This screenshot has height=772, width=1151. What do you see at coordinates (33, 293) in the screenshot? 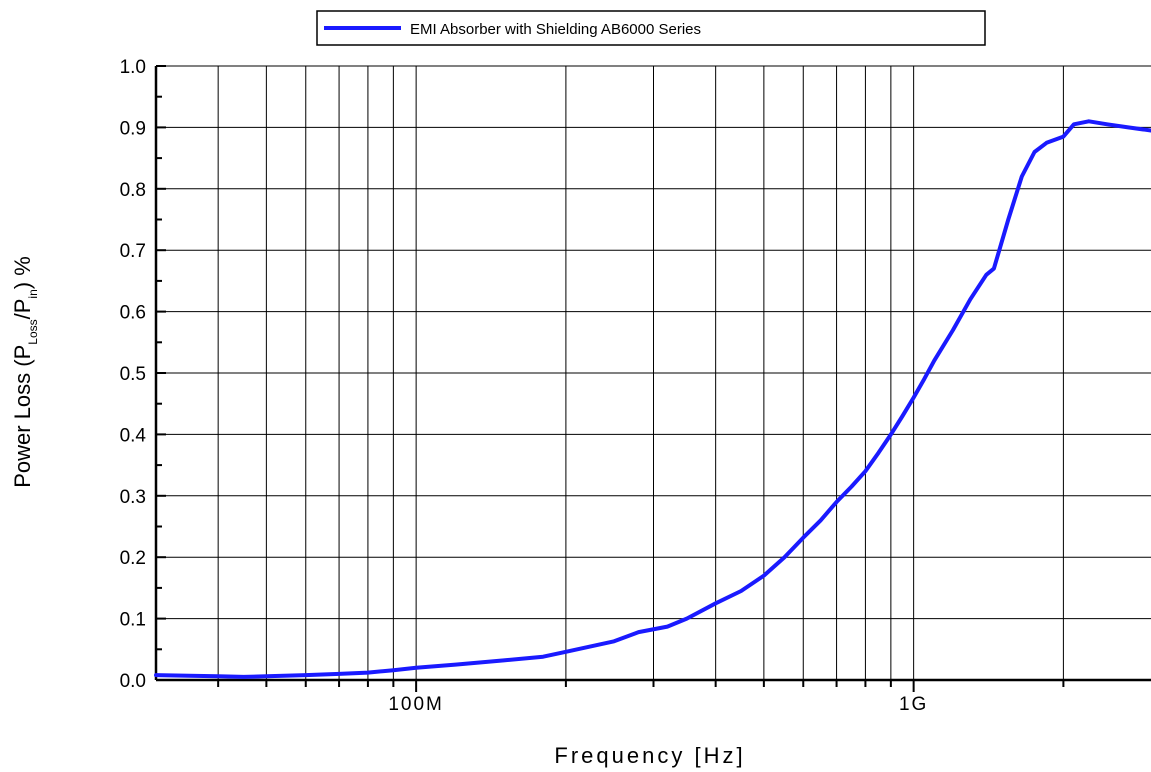
I see `y-axis-title-sub2: in` at bounding box center [33, 293].